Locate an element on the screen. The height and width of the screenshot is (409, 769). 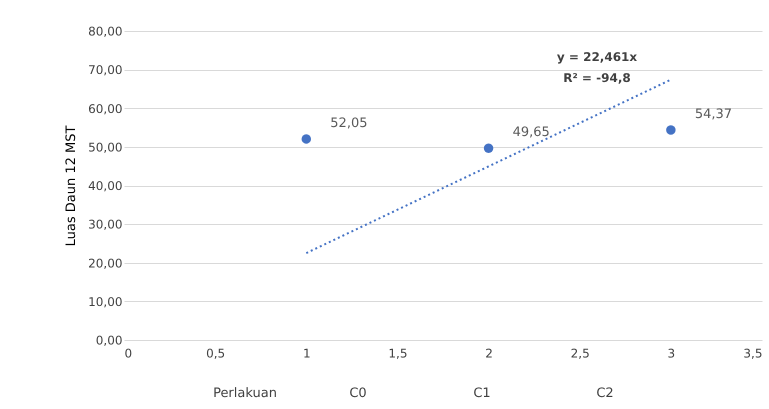
y-tick-label: 40,00 is located at coordinates (105, 186).